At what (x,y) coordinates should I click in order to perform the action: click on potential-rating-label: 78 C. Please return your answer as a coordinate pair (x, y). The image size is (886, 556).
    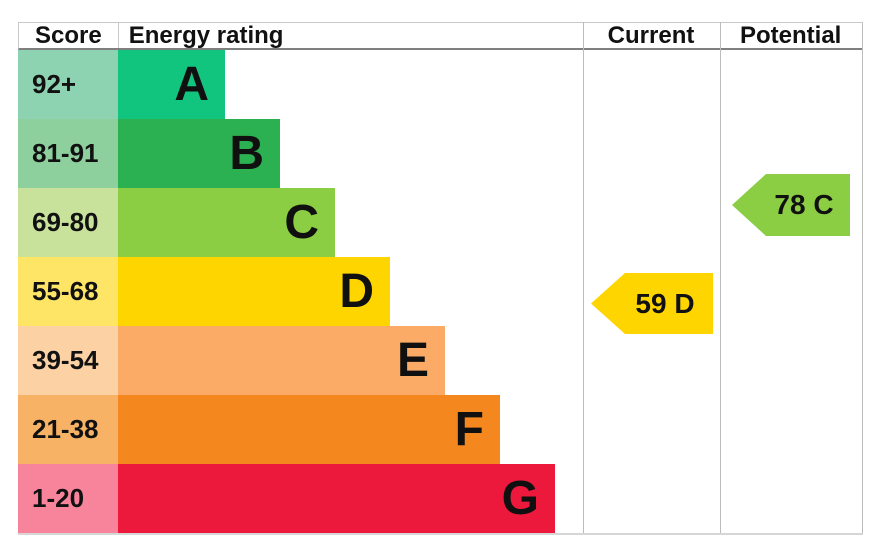
    Looking at the image, I should click on (804, 204).